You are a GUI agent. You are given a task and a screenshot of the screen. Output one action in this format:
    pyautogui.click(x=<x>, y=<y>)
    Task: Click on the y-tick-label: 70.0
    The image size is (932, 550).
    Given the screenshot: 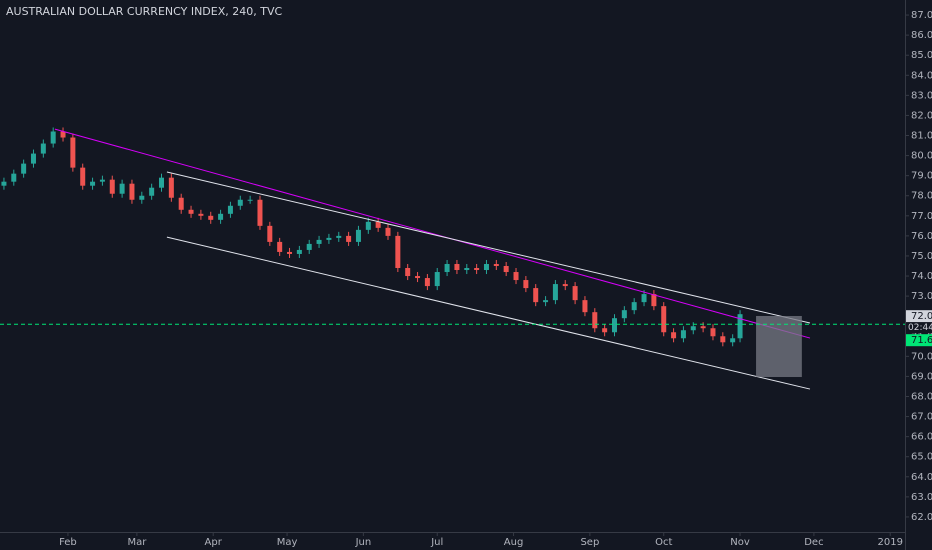 What is the action you would take?
    pyautogui.click(x=921, y=356)
    